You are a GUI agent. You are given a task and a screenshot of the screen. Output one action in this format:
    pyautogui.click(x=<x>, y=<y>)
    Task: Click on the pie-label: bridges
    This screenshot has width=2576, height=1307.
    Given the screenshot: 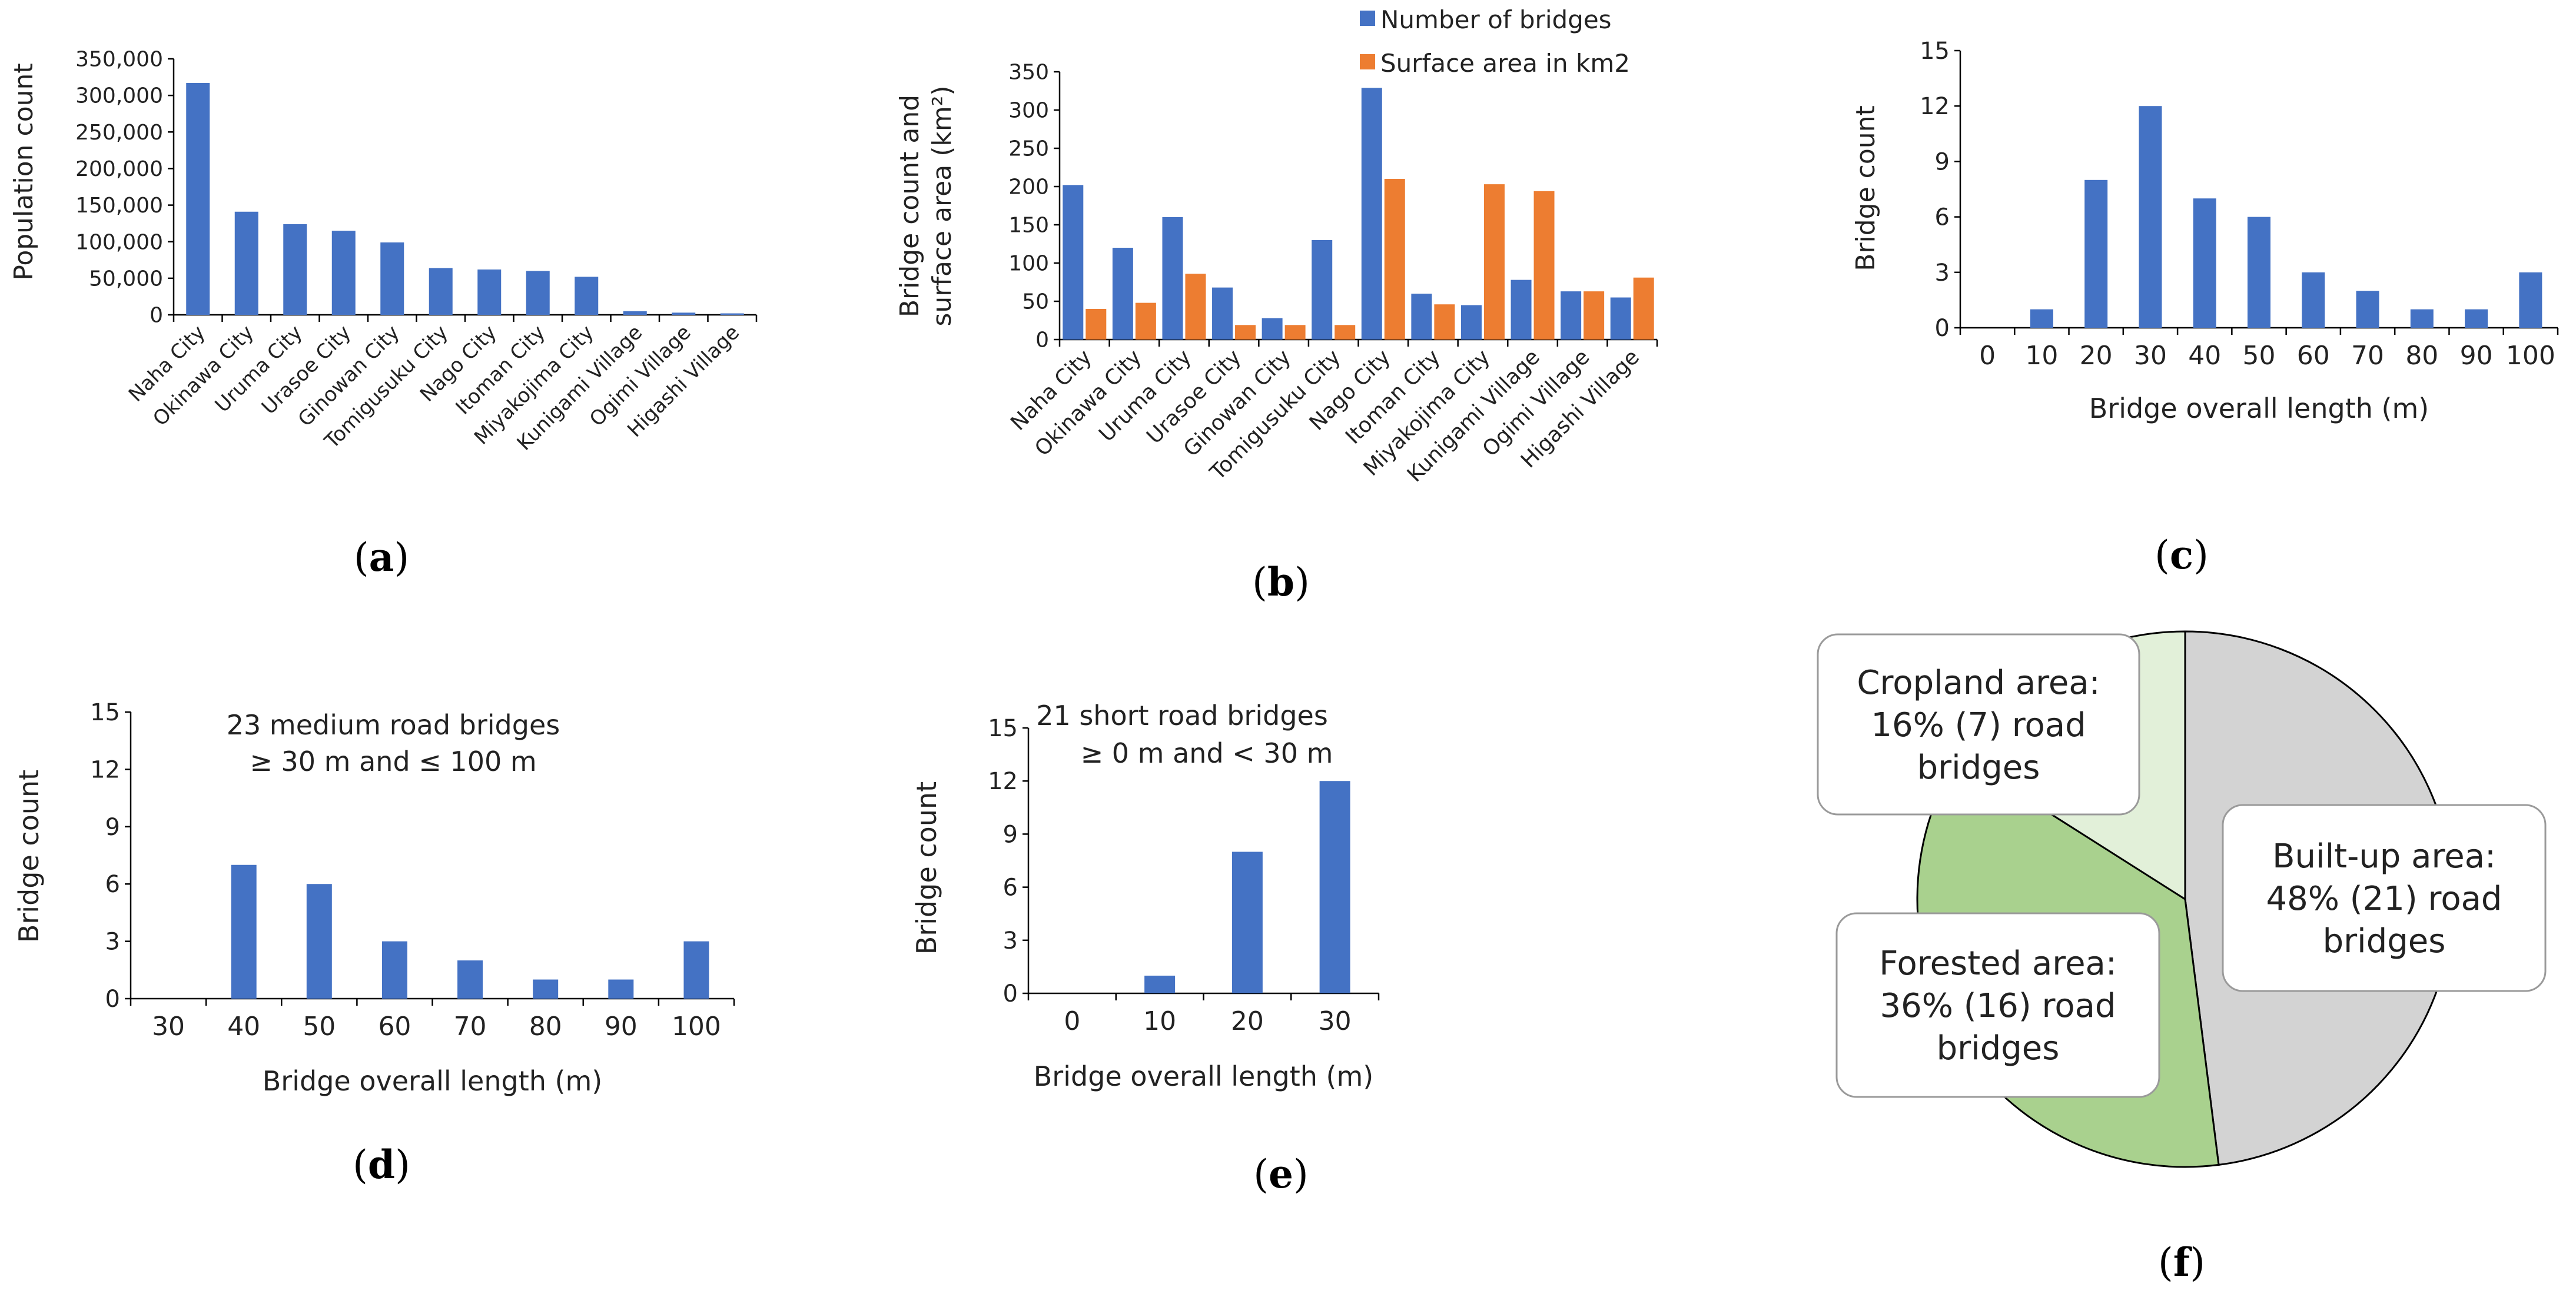 What is the action you would take?
    pyautogui.click(x=1998, y=1048)
    